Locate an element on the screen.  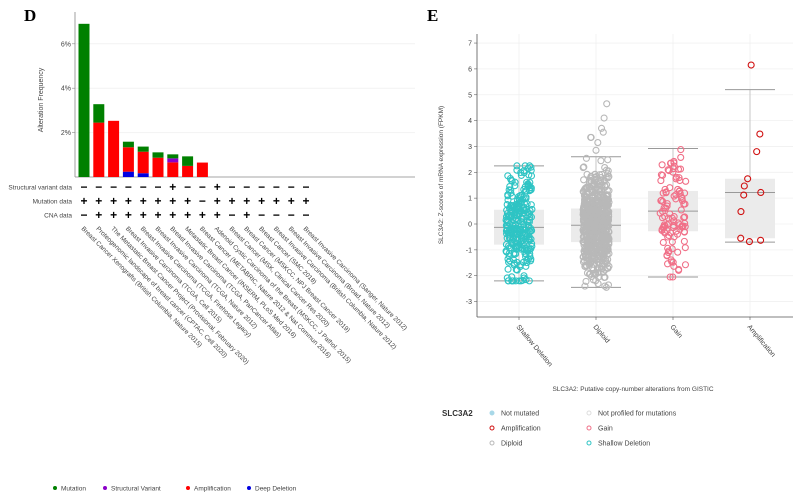
legend-label: Not mutated is located at coordinates (520, 414).